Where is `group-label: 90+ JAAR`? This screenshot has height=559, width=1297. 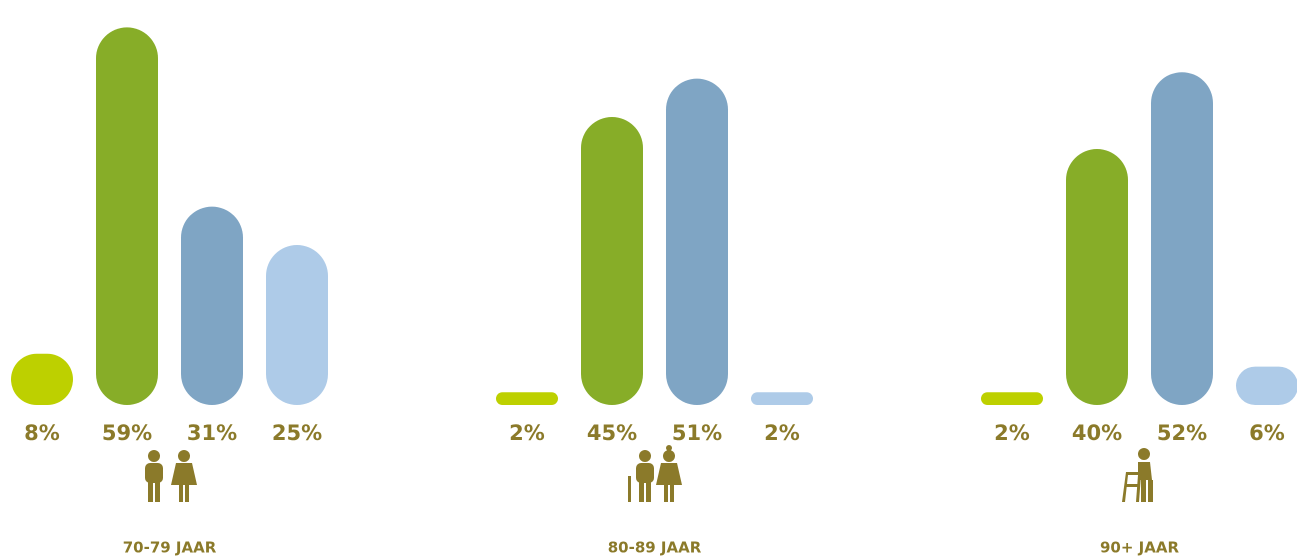
group-label: 90+ JAAR is located at coordinates (1139, 548).